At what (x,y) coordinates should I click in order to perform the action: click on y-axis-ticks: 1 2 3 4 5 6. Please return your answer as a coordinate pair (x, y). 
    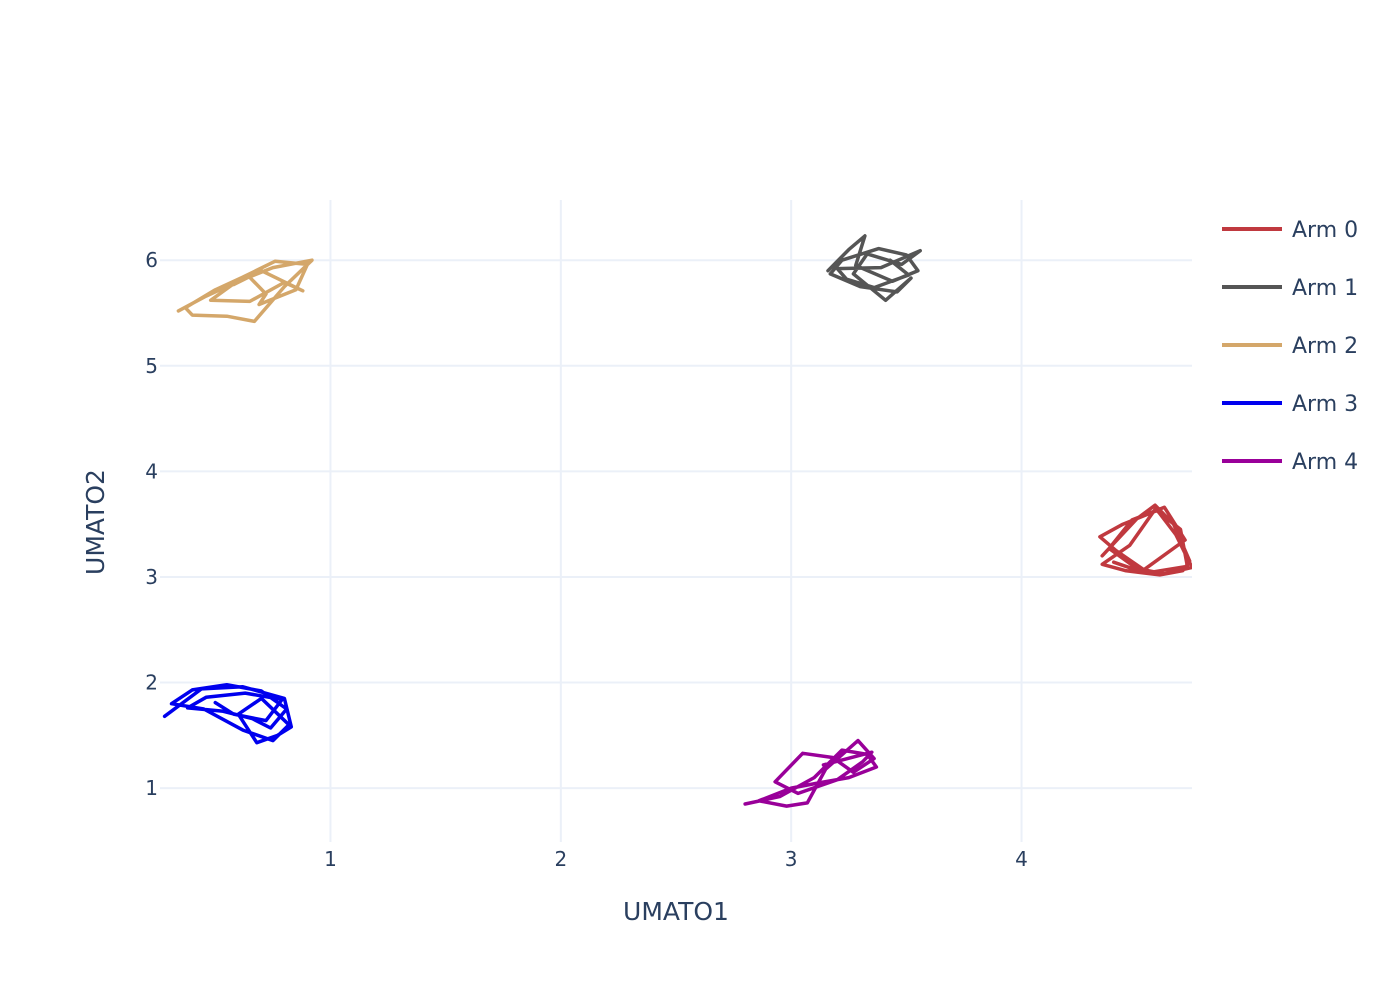
    Looking at the image, I should click on (151, 524).